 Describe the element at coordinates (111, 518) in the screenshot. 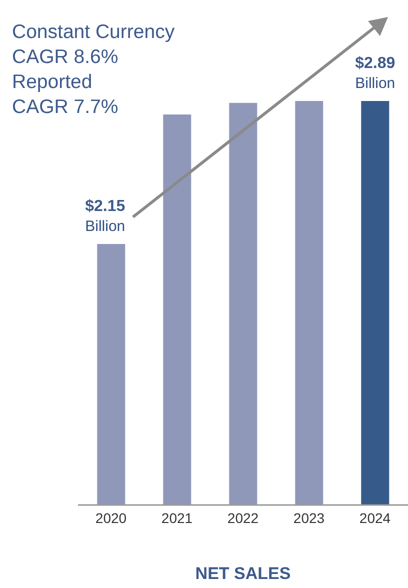

I see `x-tick-label: 2020` at that location.